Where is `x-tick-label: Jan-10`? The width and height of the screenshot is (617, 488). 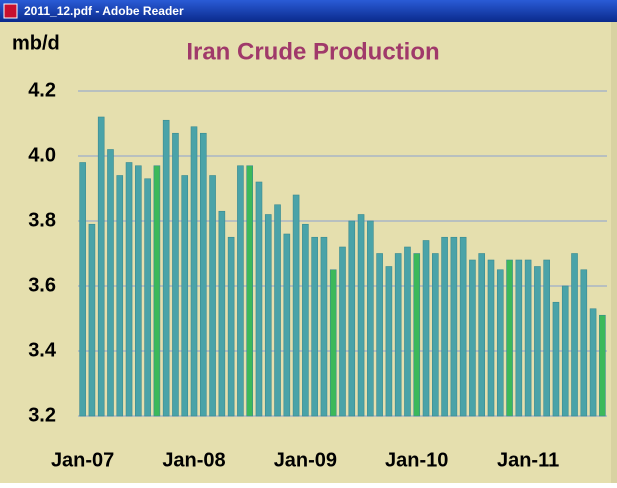
x-tick-label: Jan-10 is located at coordinates (416, 460).